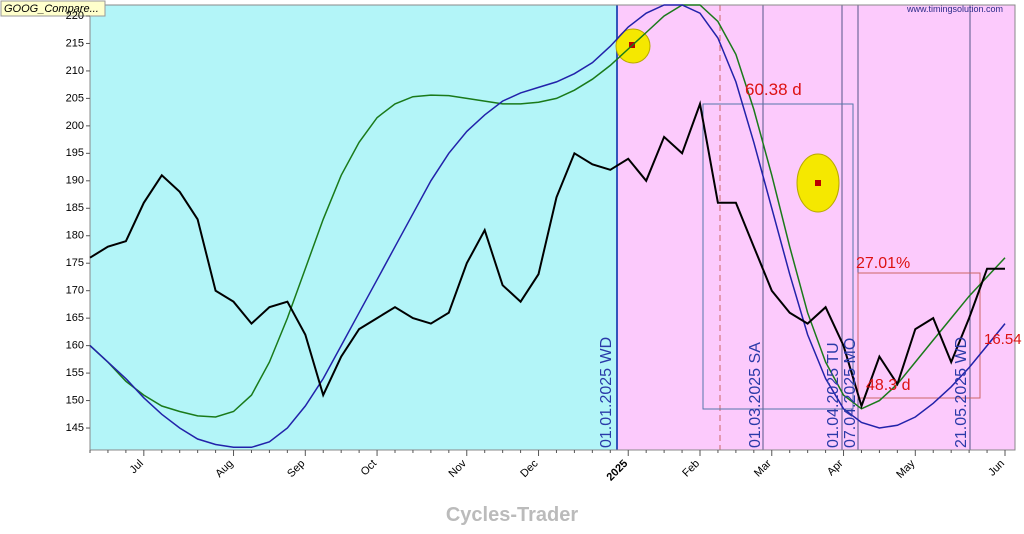  What do you see at coordinates (773, 89) in the screenshot?
I see `annotation: 60.38 d` at bounding box center [773, 89].